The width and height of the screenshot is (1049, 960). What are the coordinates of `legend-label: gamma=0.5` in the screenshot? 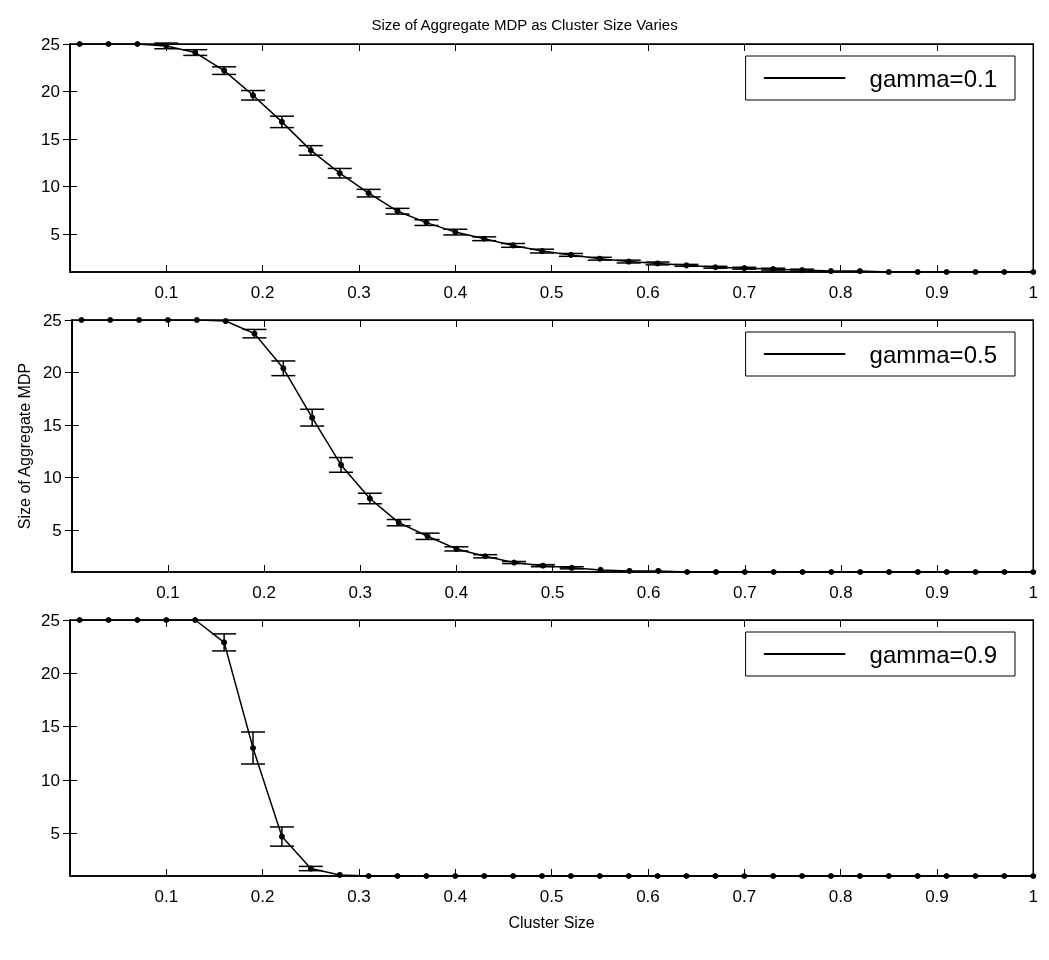 It's located at (933, 354).